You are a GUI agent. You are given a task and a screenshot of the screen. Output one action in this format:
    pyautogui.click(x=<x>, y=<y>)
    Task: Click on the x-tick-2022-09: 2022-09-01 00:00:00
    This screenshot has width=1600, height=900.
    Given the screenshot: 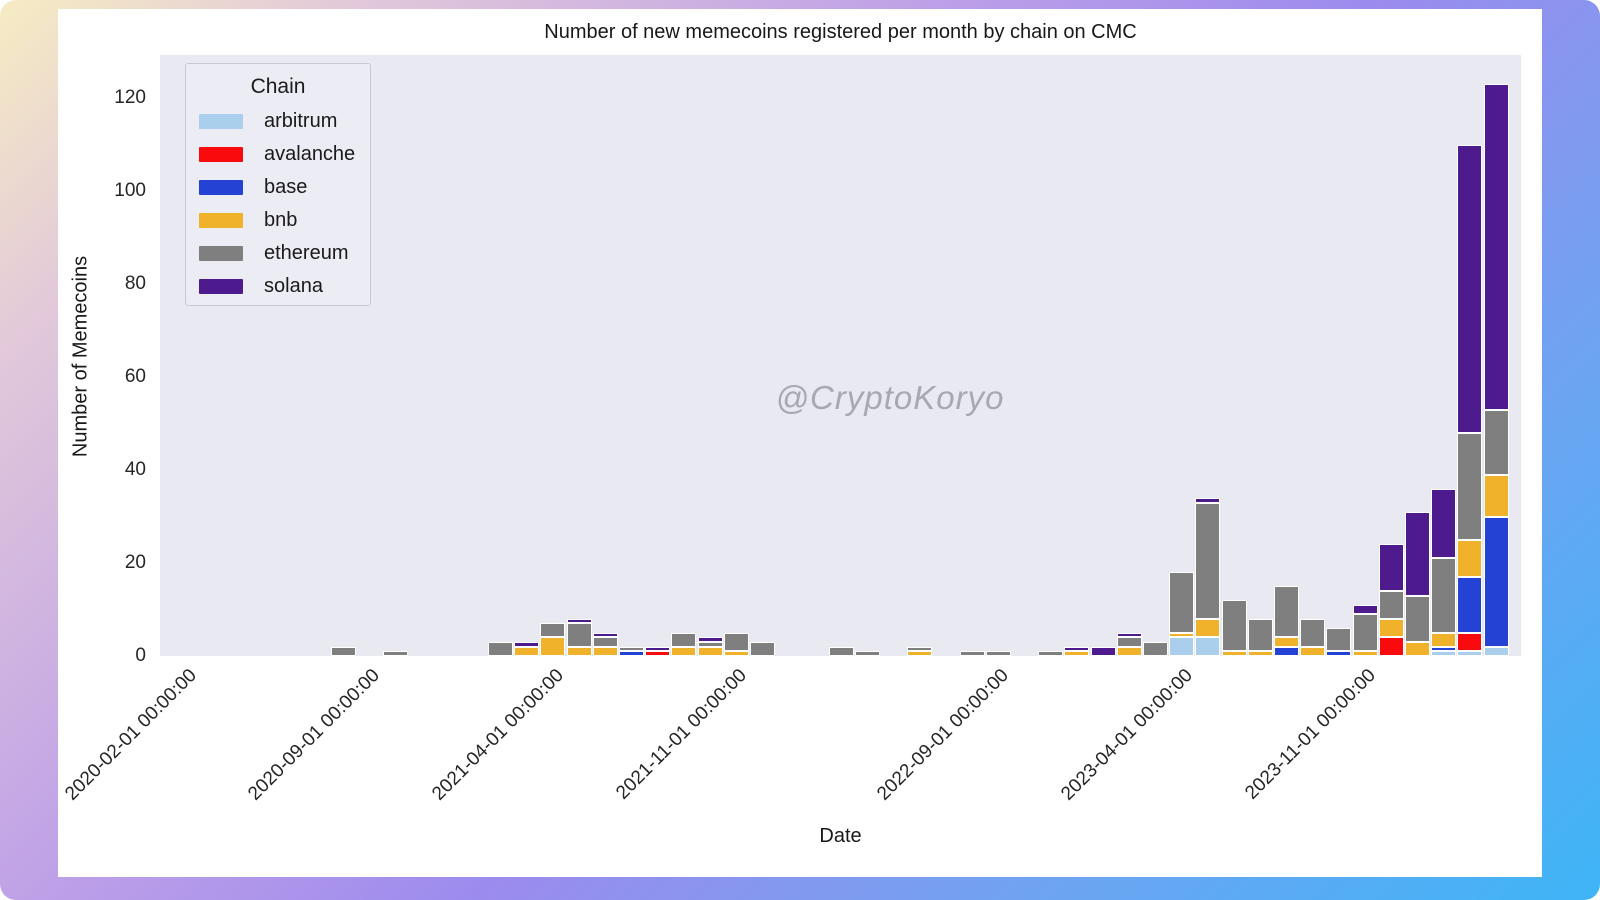 What is the action you would take?
    pyautogui.click(x=943, y=735)
    